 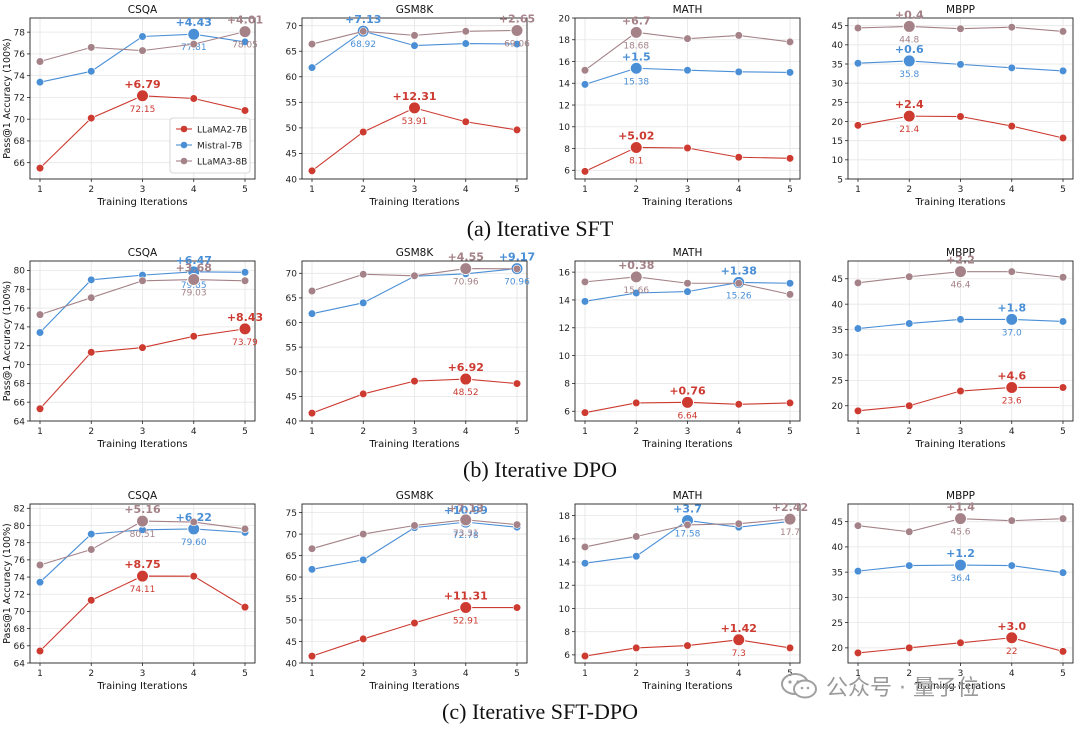 I want to click on watermark-text: 公众号 · 量子位, so click(x=902, y=688).